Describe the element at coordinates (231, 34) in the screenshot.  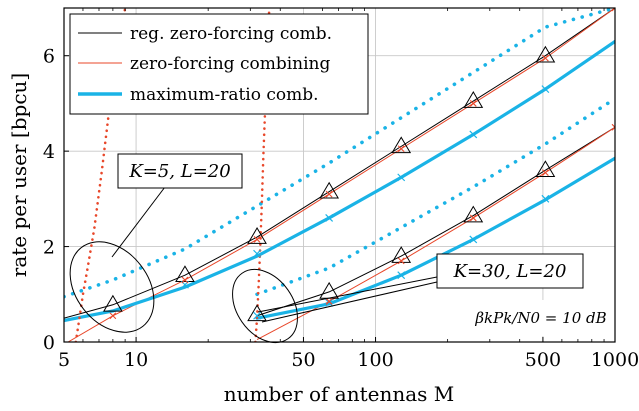
I see `legend-label-reg-zf: reg. zero-forcing comb.` at that location.